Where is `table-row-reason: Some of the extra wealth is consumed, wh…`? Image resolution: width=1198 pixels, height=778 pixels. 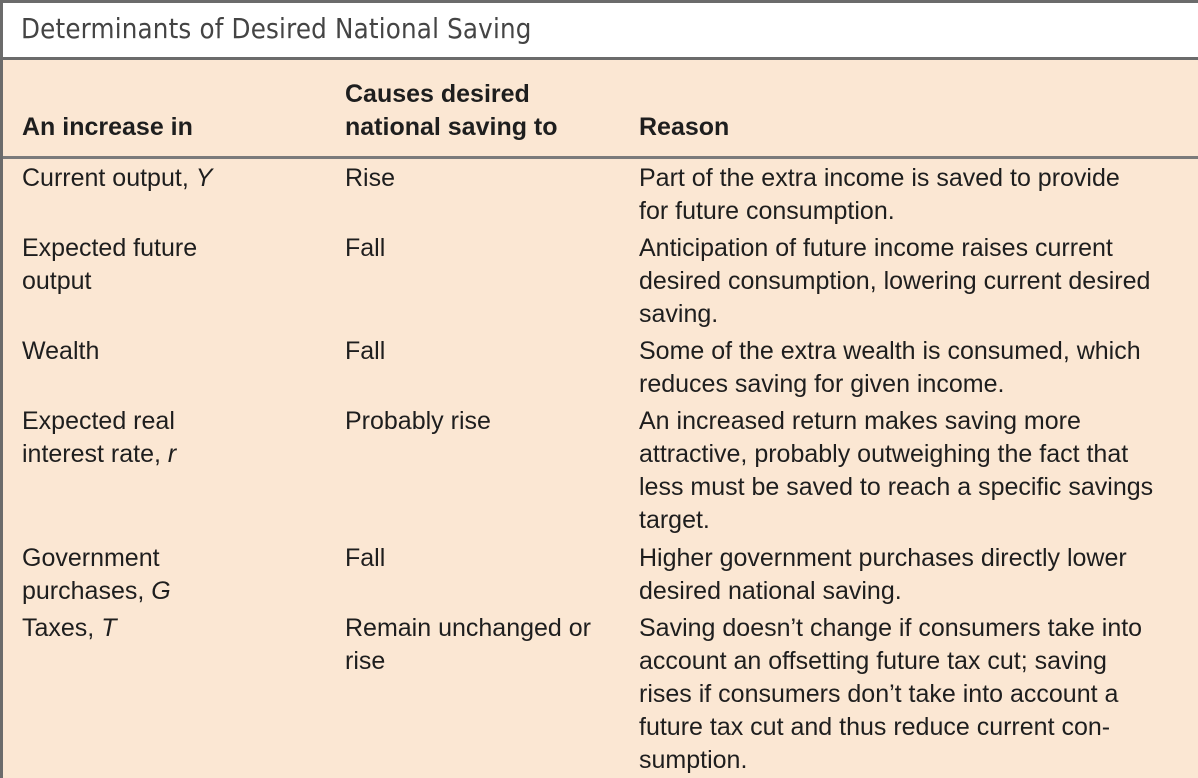 table-row-reason: Some of the extra wealth is consumed, wh… is located at coordinates (890, 367).